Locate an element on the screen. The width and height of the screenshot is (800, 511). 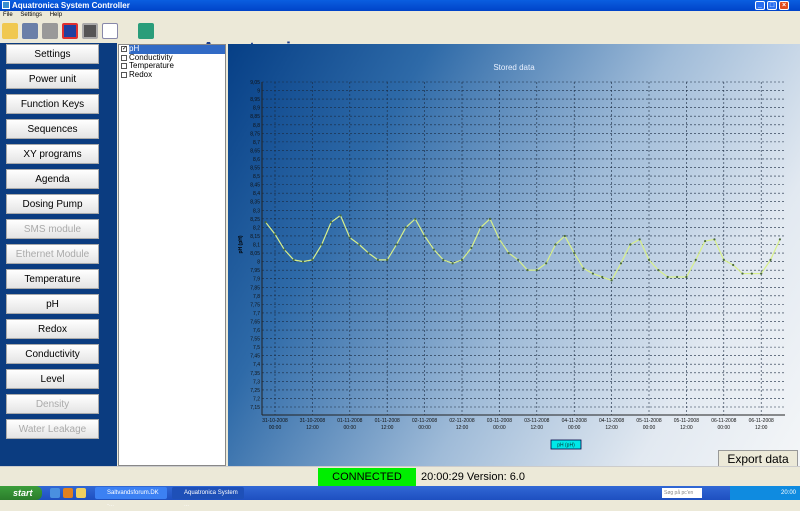
checklist-item-redox: Redox is located at coordinates (172, 74).